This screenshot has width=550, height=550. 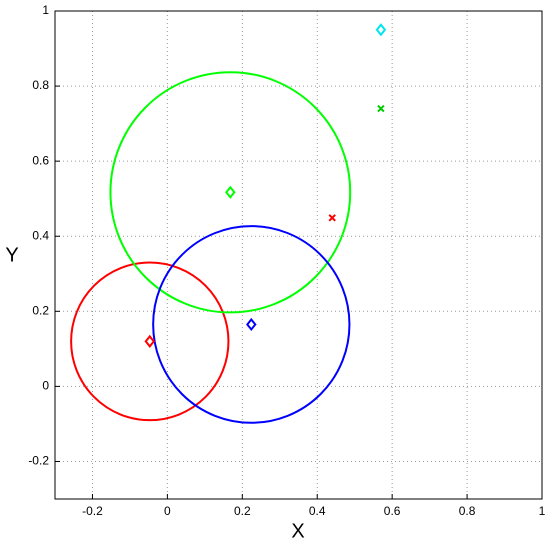 What do you see at coordinates (45, 10) in the screenshot?
I see `y-tick-label: 1` at bounding box center [45, 10].